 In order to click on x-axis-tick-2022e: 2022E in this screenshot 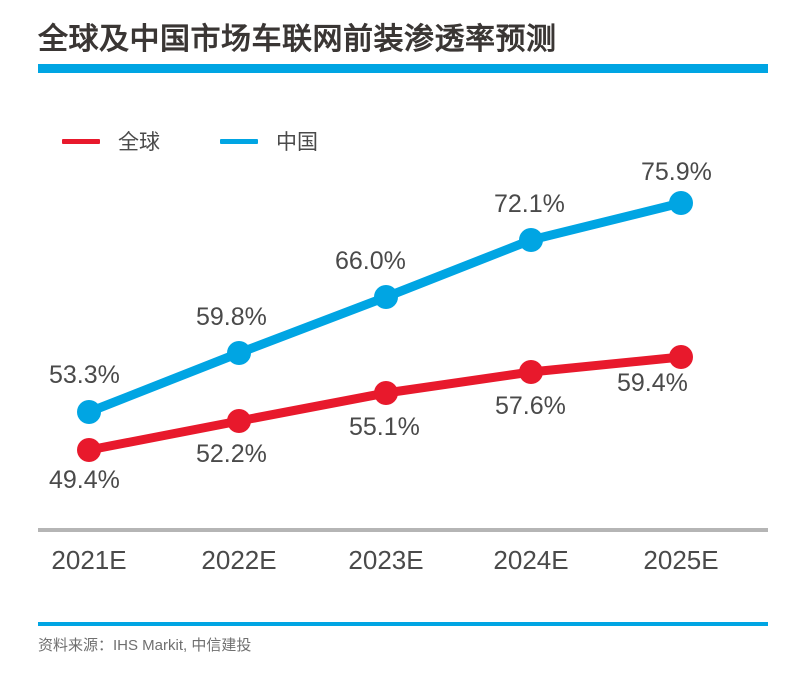, I will do `click(239, 560)`.